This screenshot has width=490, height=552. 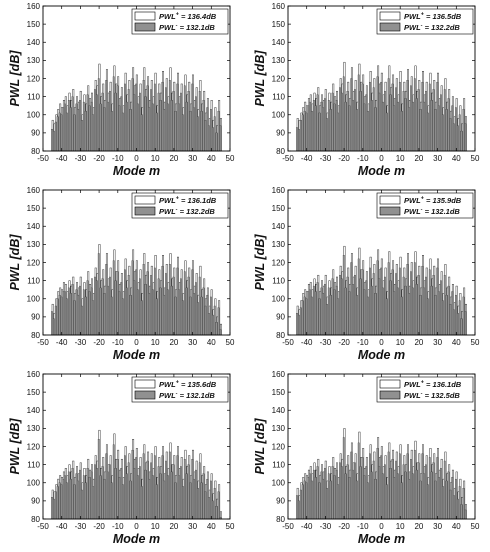 What do you see at coordinates (432, 396) in the screenshot?
I see `legend-label: PWL- = 132.5dB` at bounding box center [432, 396].